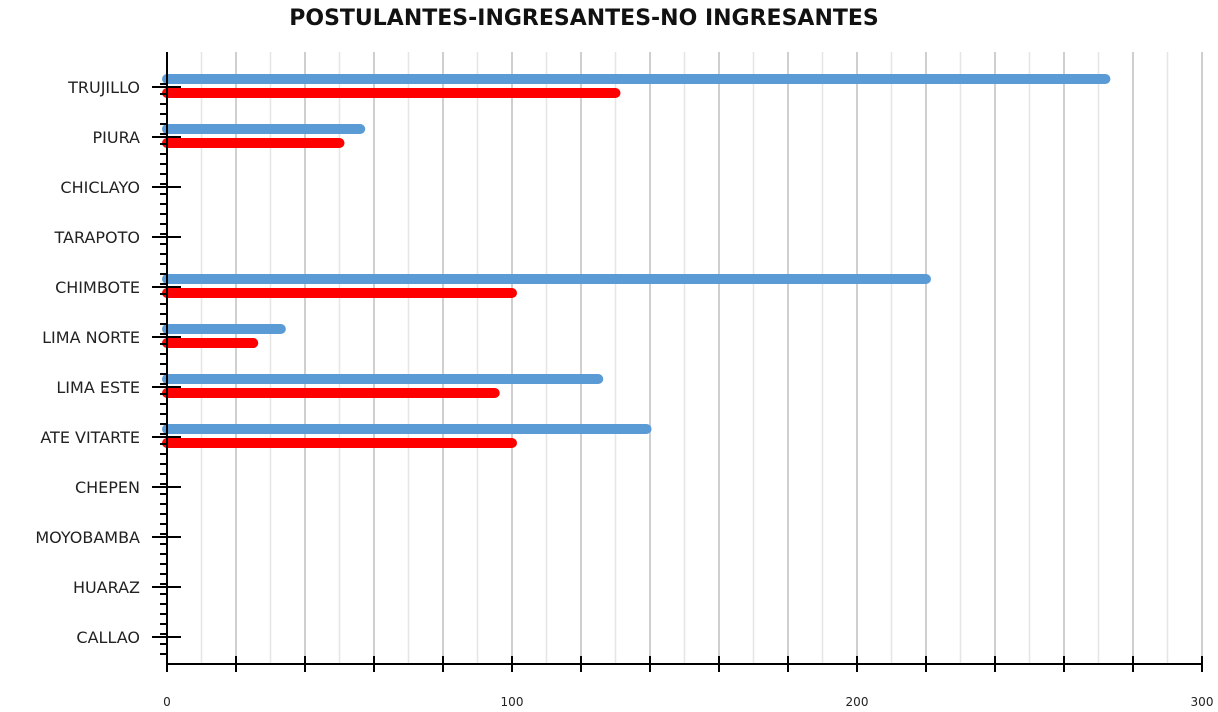  What do you see at coordinates (107, 487) in the screenshot?
I see `category-label: CHEPEN` at bounding box center [107, 487].